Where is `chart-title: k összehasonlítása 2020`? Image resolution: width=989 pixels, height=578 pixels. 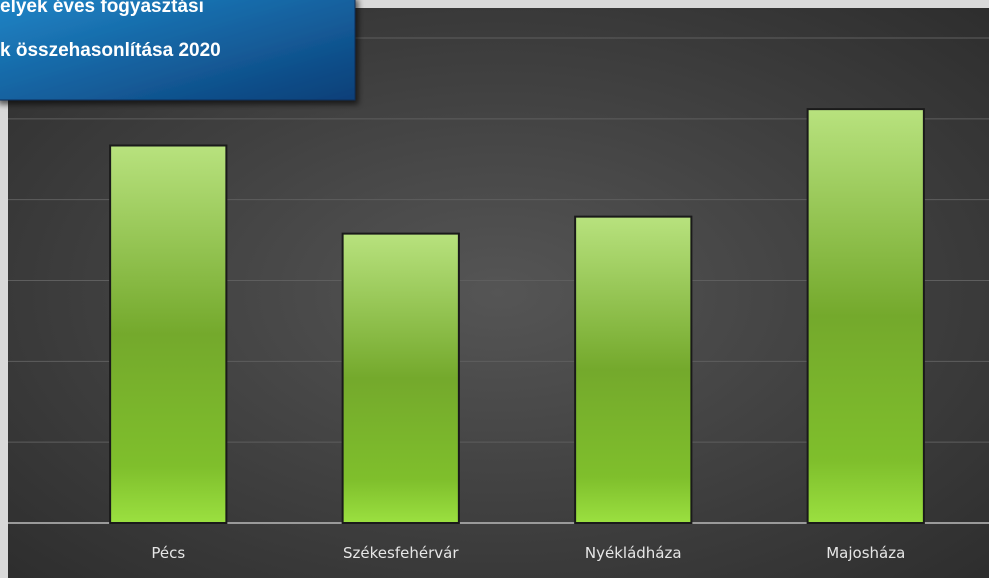
chart-title: k összehasonlítása 2020 is located at coordinates (110, 50).